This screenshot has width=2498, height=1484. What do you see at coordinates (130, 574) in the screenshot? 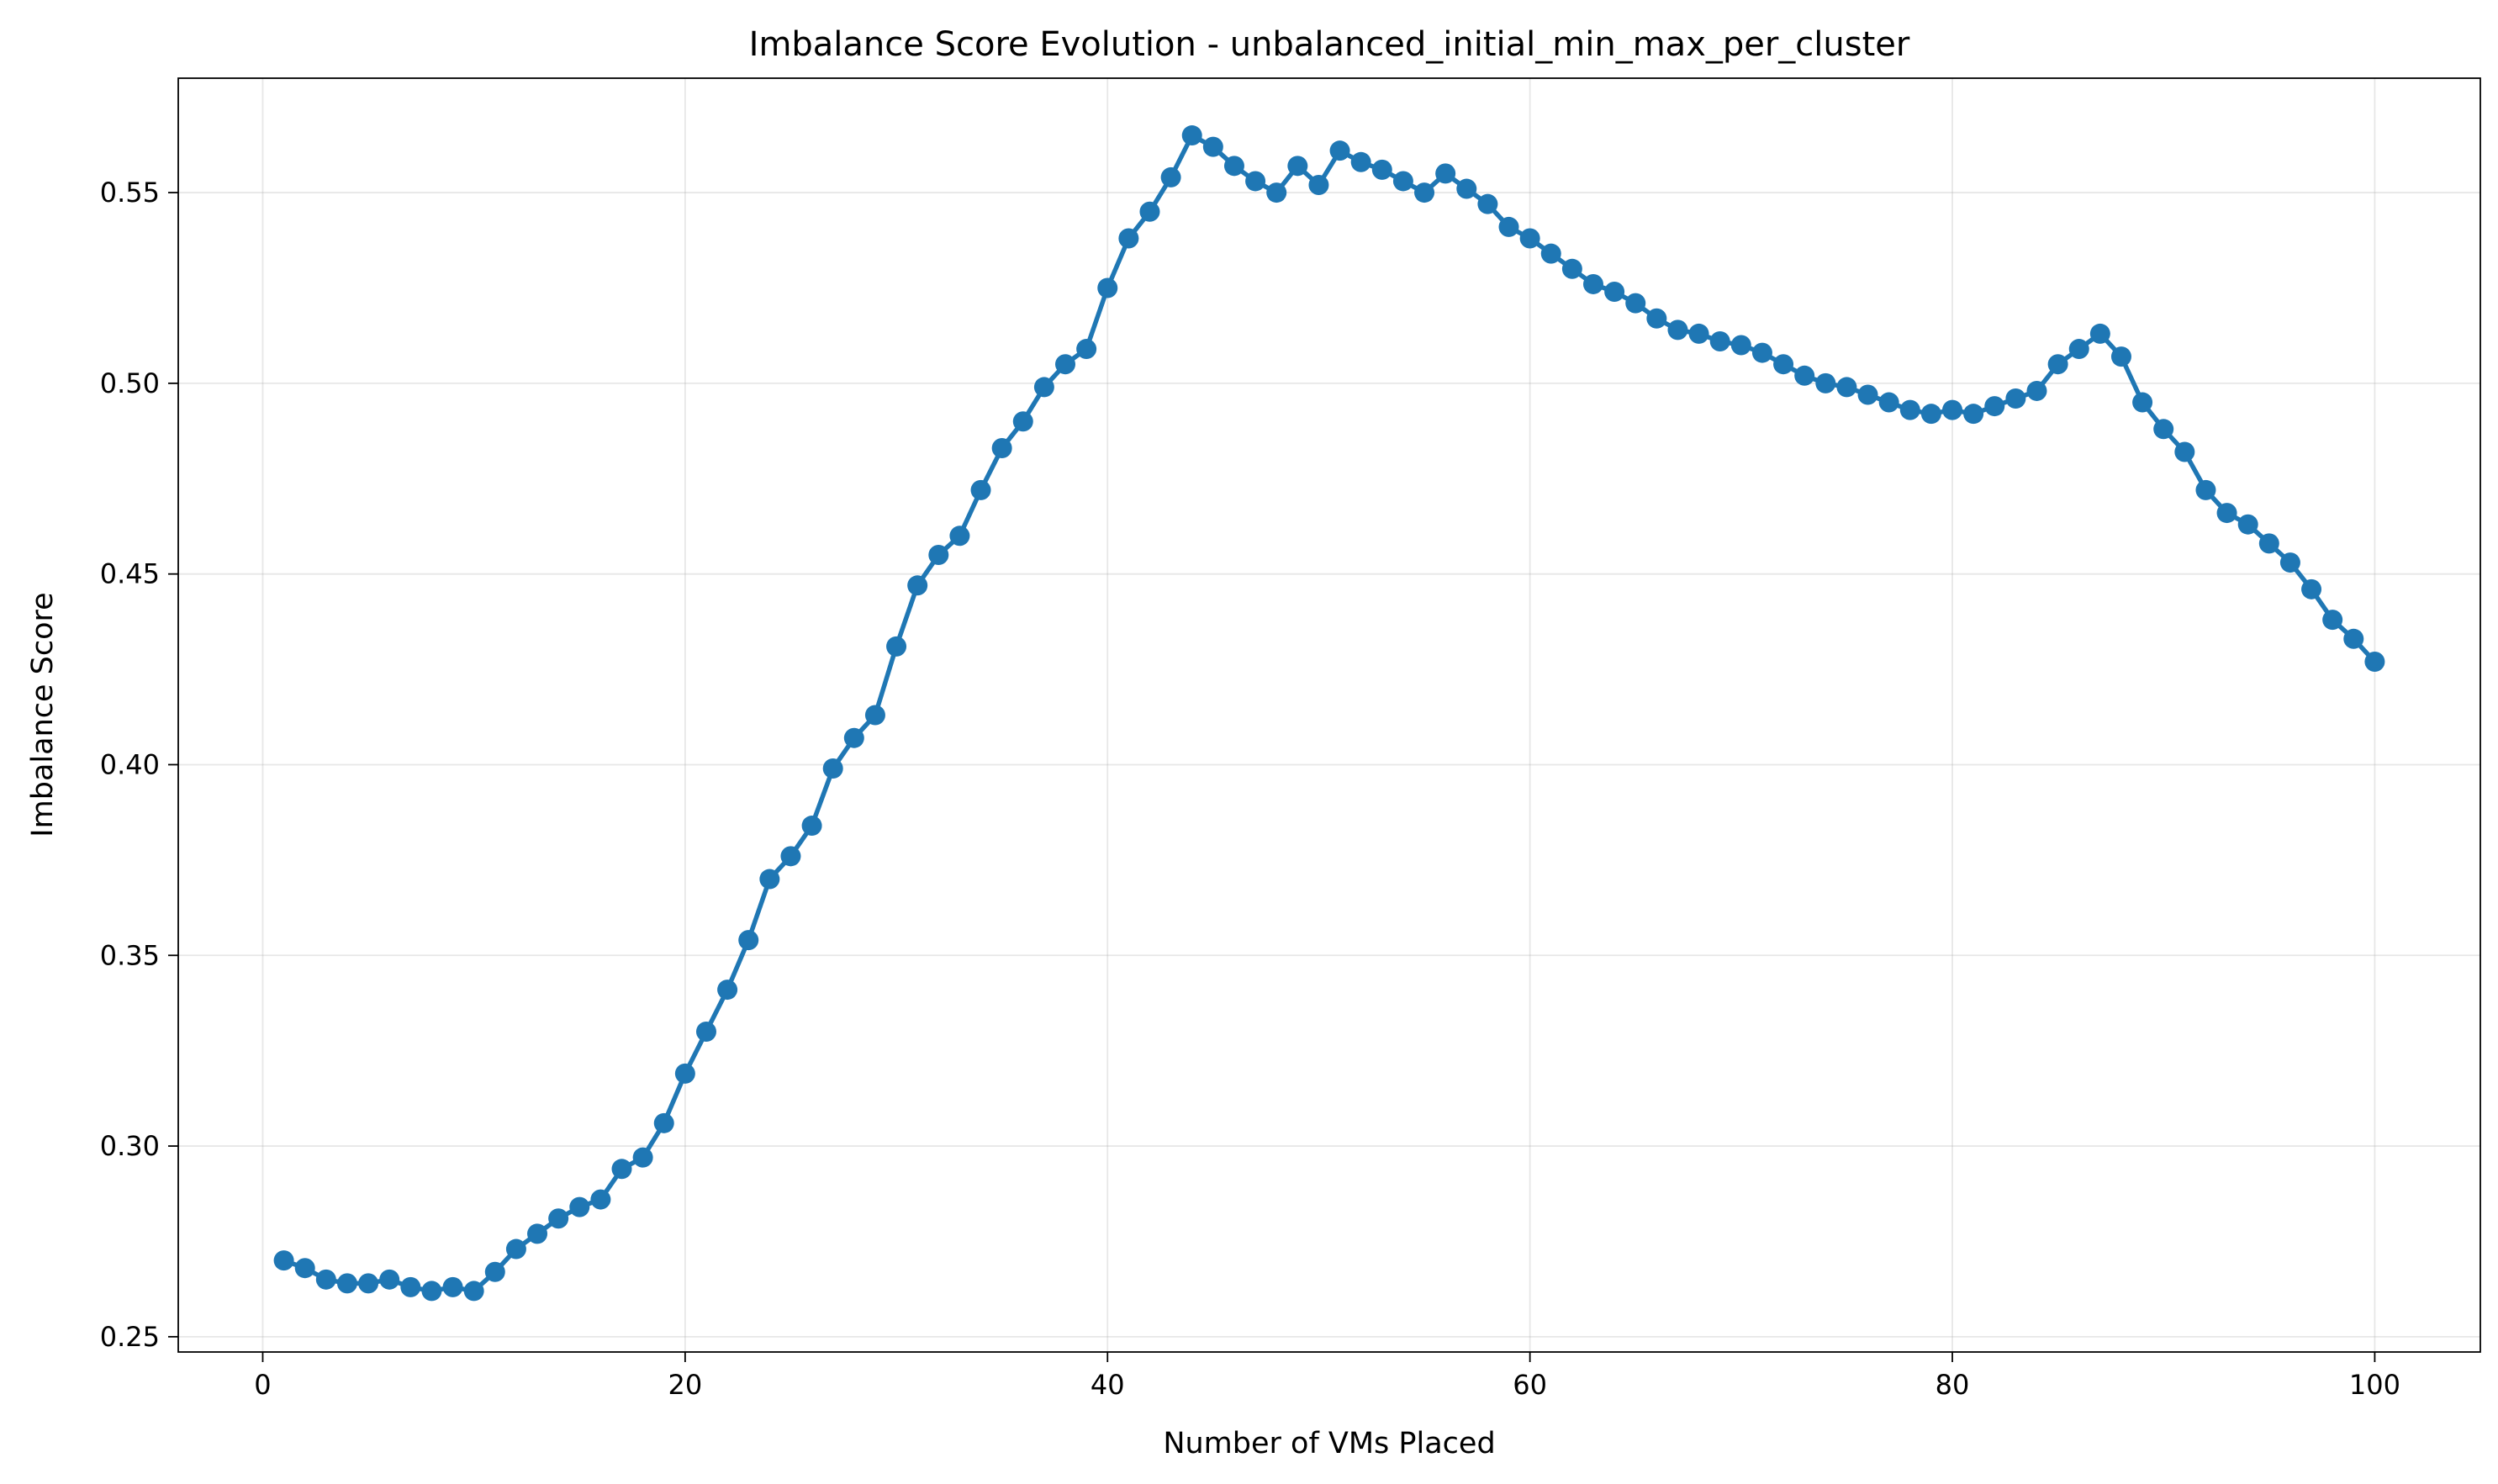
I see `y-tick-label: 0.45` at bounding box center [130, 574].